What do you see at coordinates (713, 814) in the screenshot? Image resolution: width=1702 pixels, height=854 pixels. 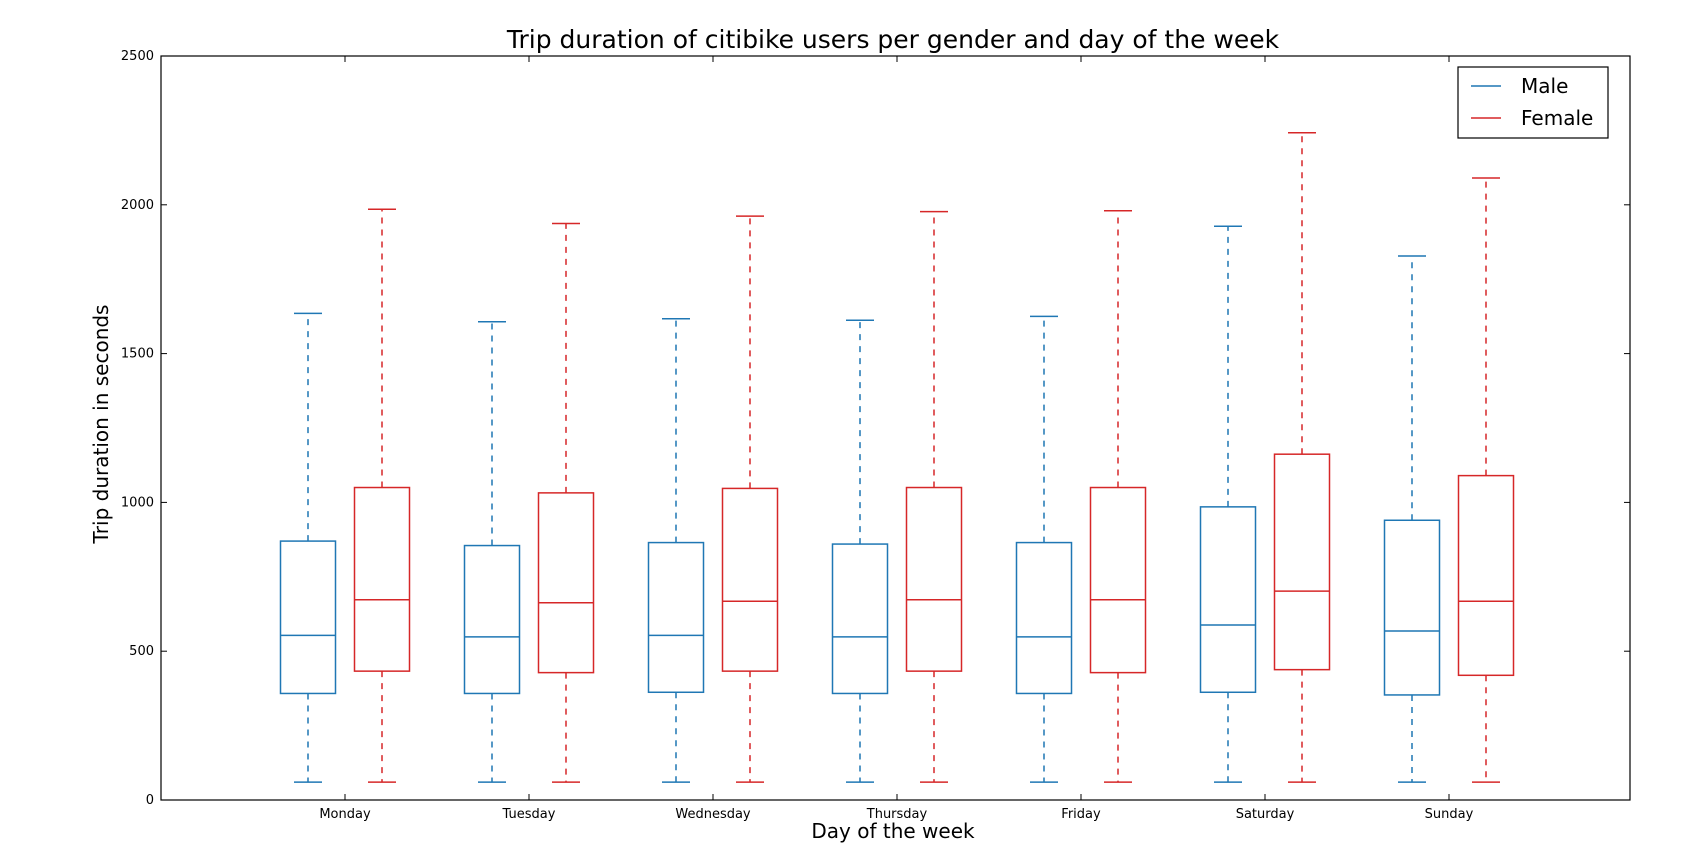 I see `x-tick-label: Wednesday` at bounding box center [713, 814].